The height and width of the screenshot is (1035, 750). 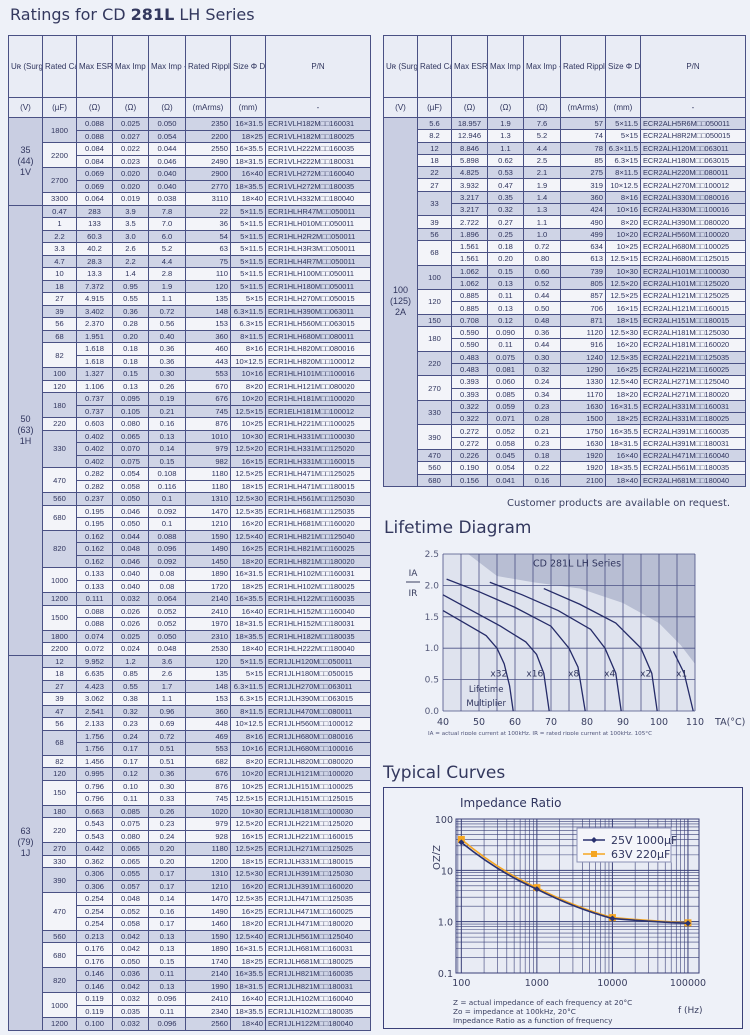 What do you see at coordinates (59, 649) in the screenshot?
I see `capacitance-cell: 2200` at bounding box center [59, 649].